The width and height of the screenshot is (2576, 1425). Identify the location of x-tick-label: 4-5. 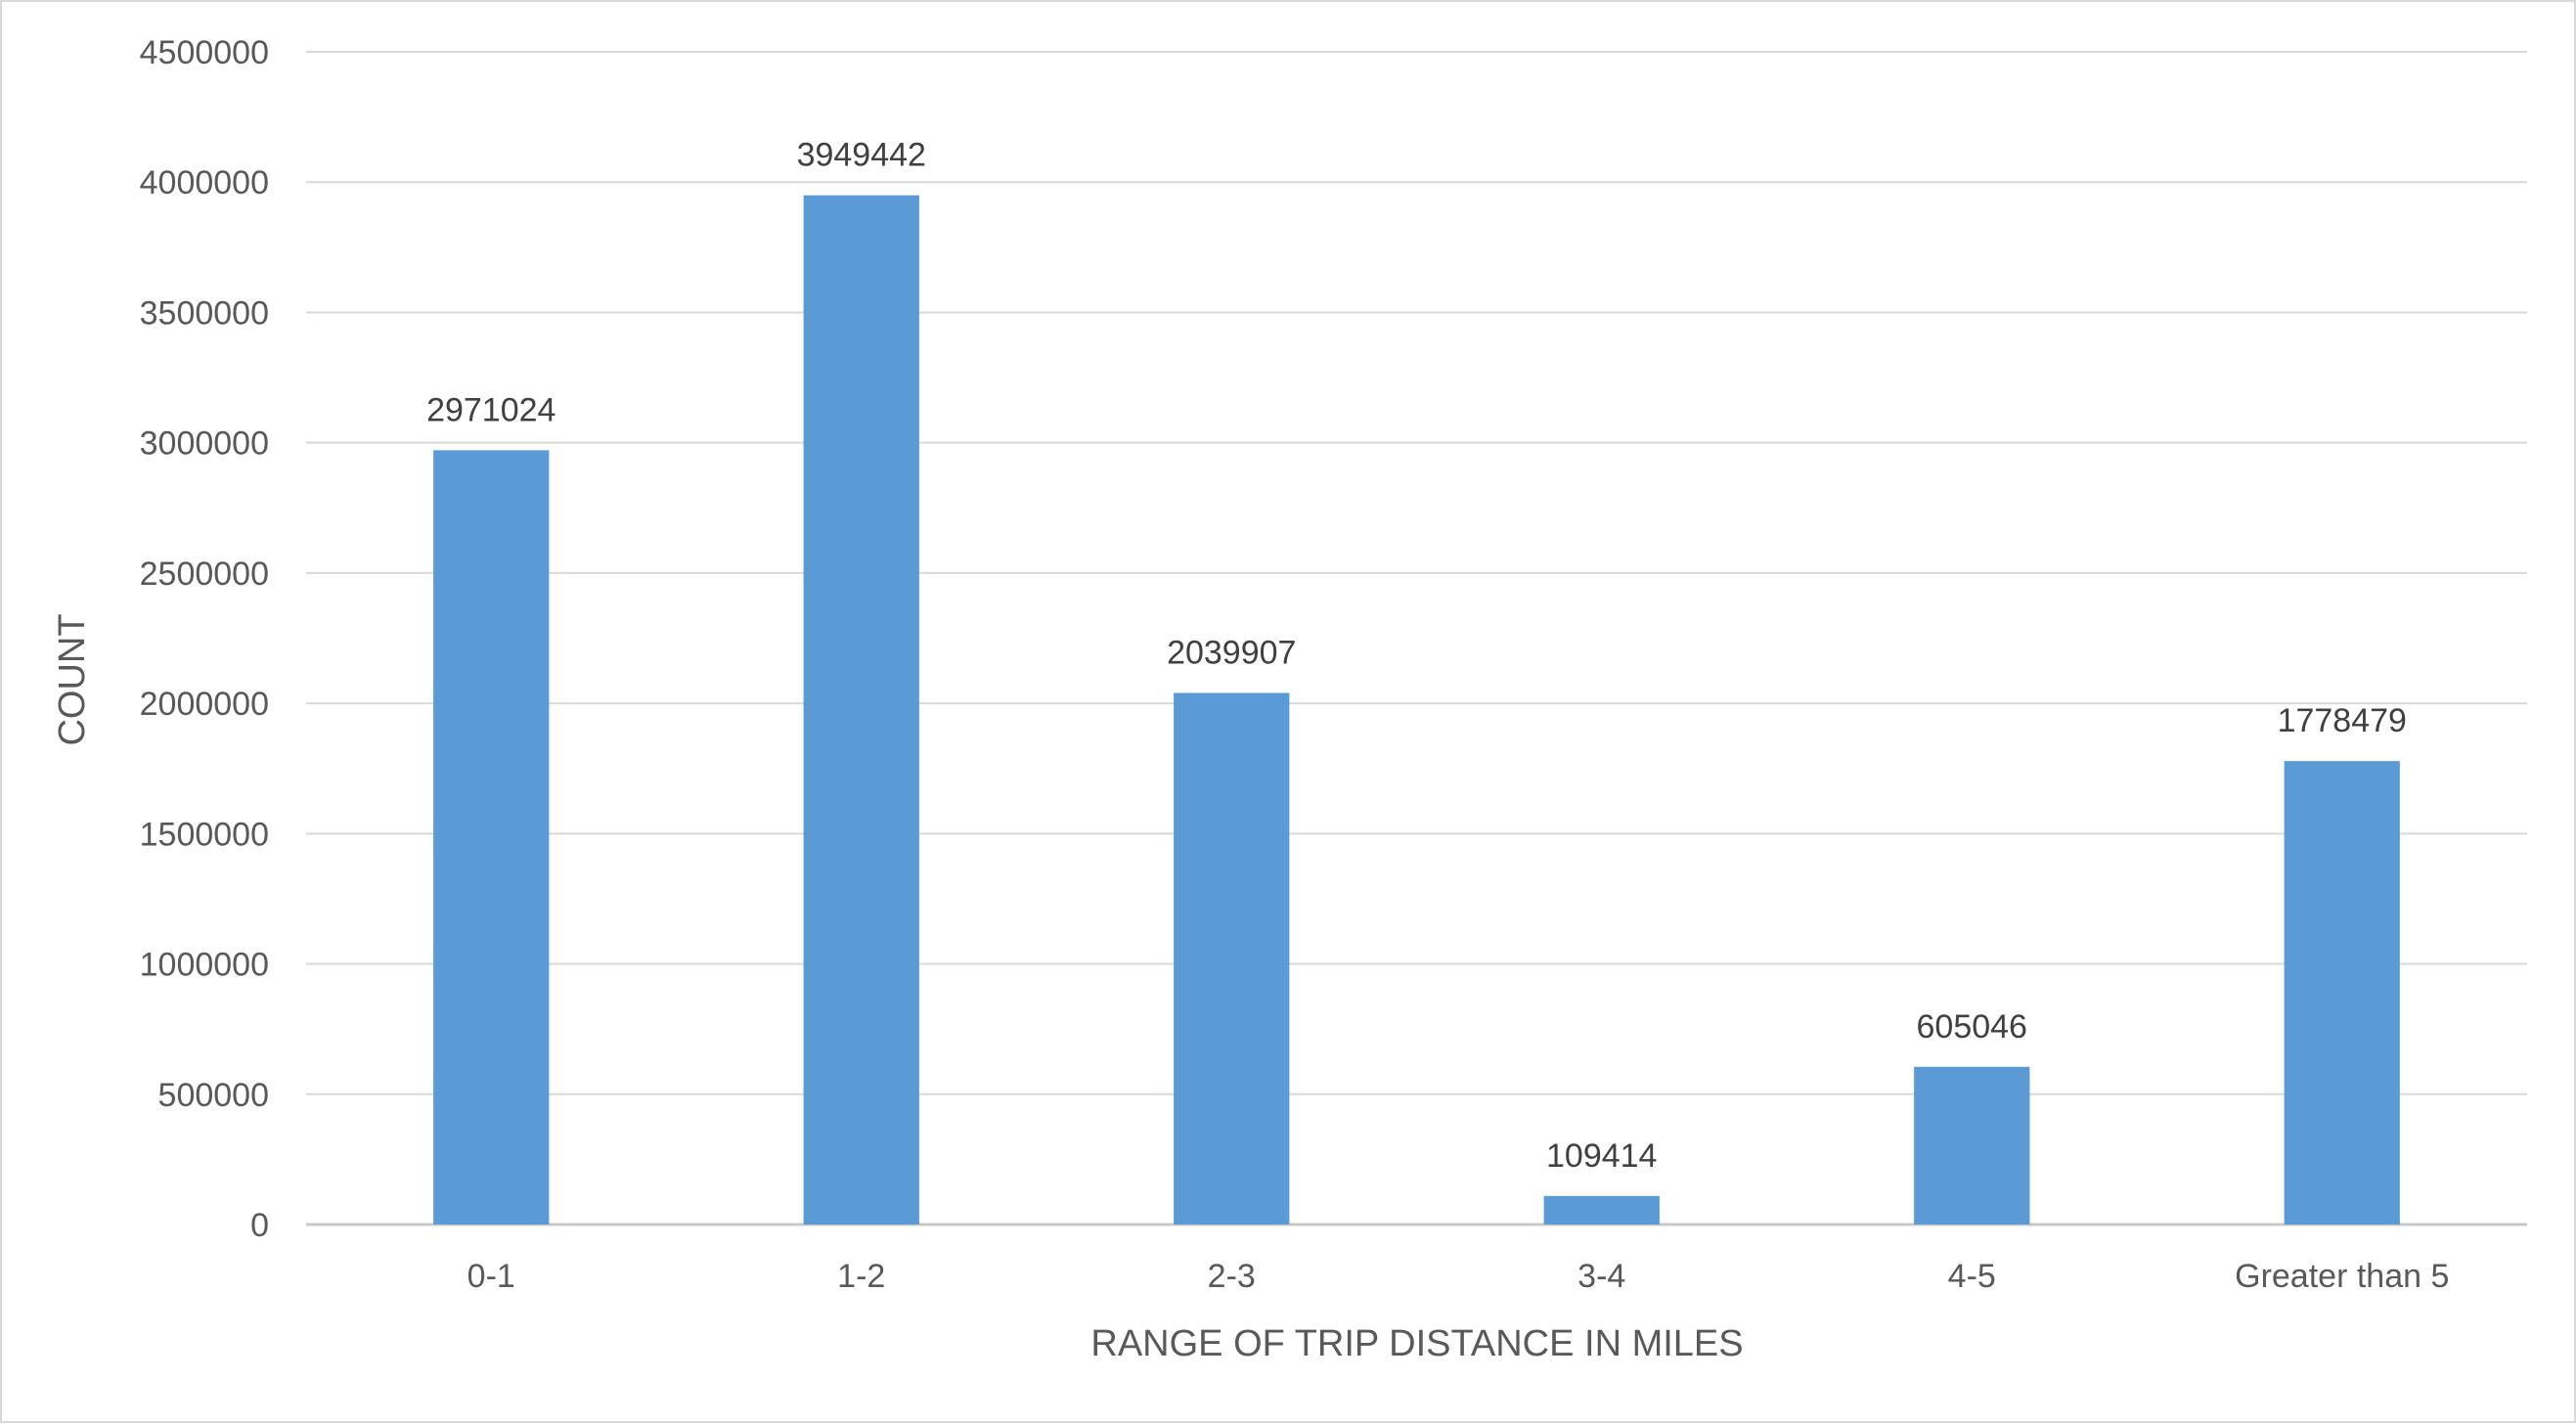
(1972, 1276).